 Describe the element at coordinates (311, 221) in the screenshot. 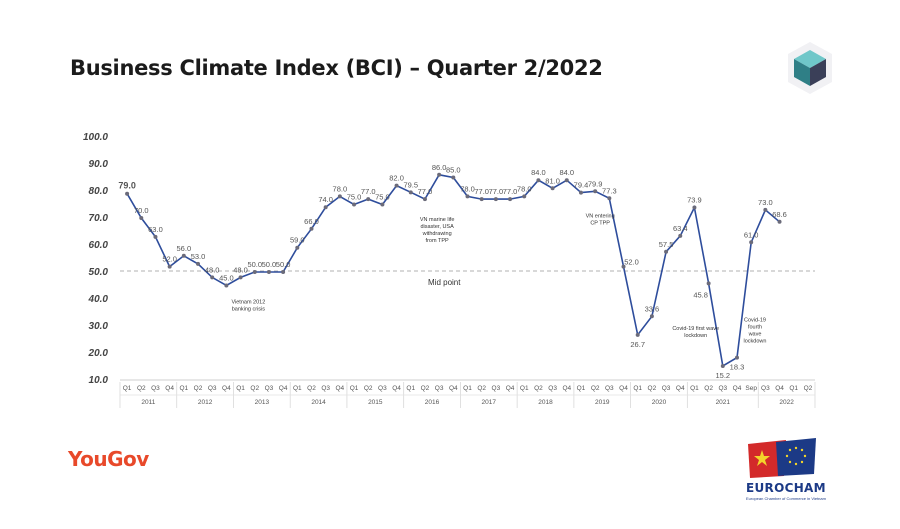

I see `data-label: 66.0` at that location.